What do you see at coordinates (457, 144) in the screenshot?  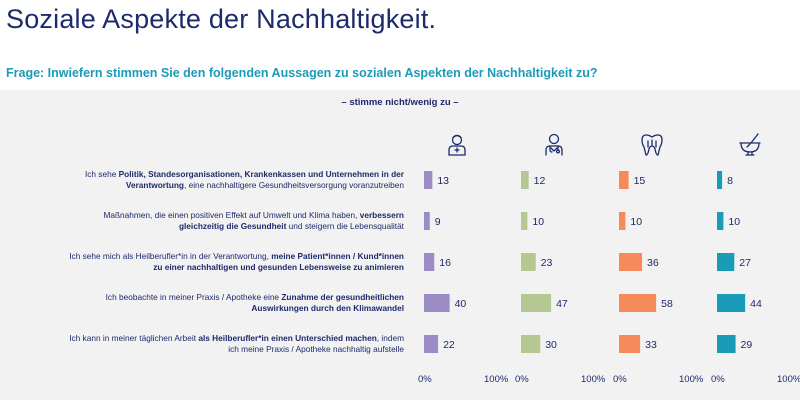 I see `doctor-icon` at bounding box center [457, 144].